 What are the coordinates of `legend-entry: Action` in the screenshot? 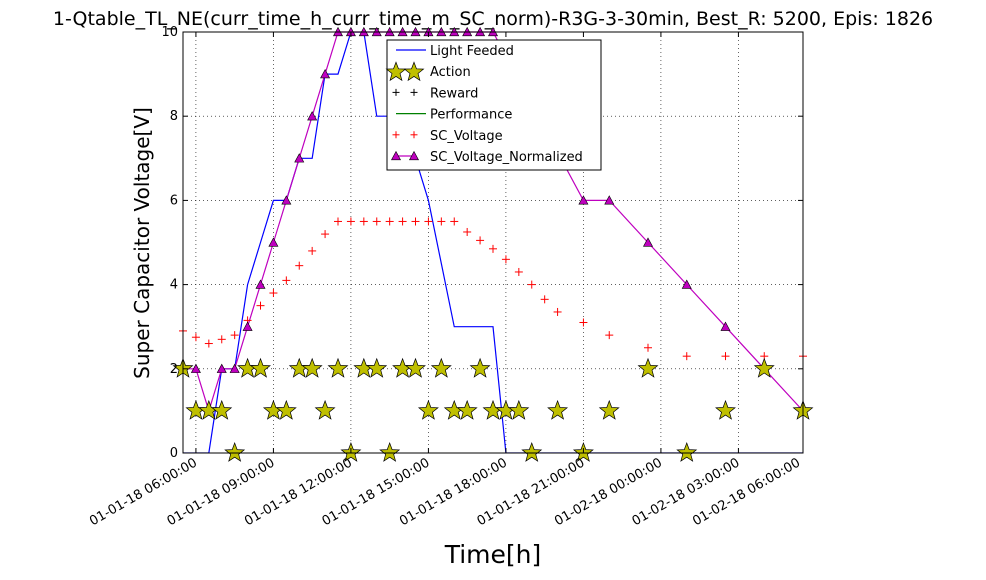 It's located at (428, 71).